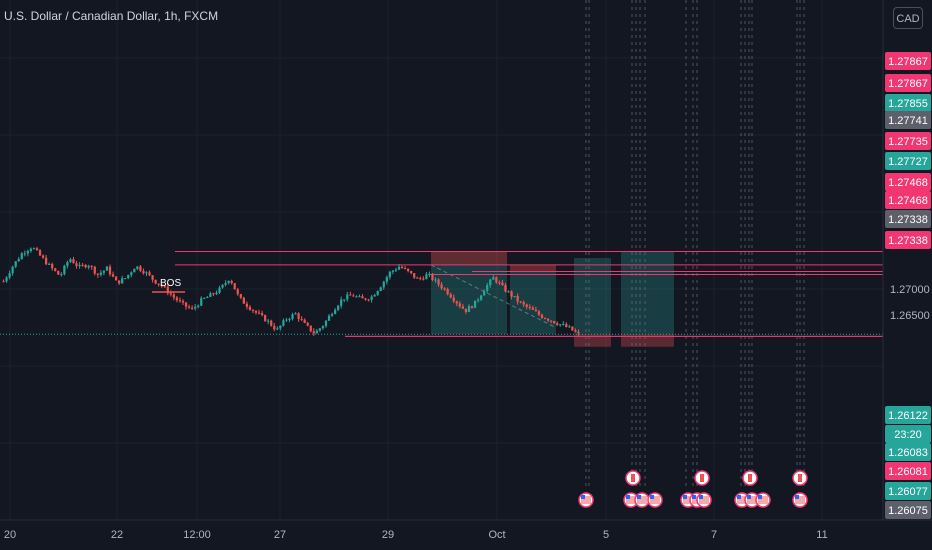 The height and width of the screenshot is (550, 932). I want to click on price-label-text: 1.26083, so click(908, 453).